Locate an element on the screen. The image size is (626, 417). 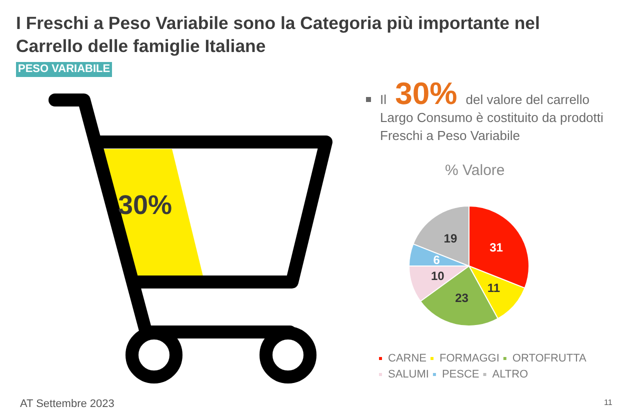
text: Il 30% del valore del carrello Largo Consumo è costituito da prodotti Freschi a Peso Variabile is located at coordinates (492, 109).